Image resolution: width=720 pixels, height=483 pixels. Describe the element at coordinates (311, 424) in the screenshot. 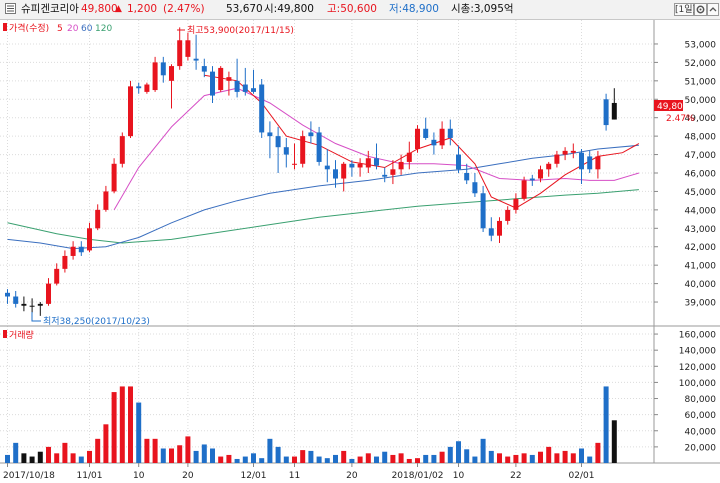

I see `volume-bars` at that location.